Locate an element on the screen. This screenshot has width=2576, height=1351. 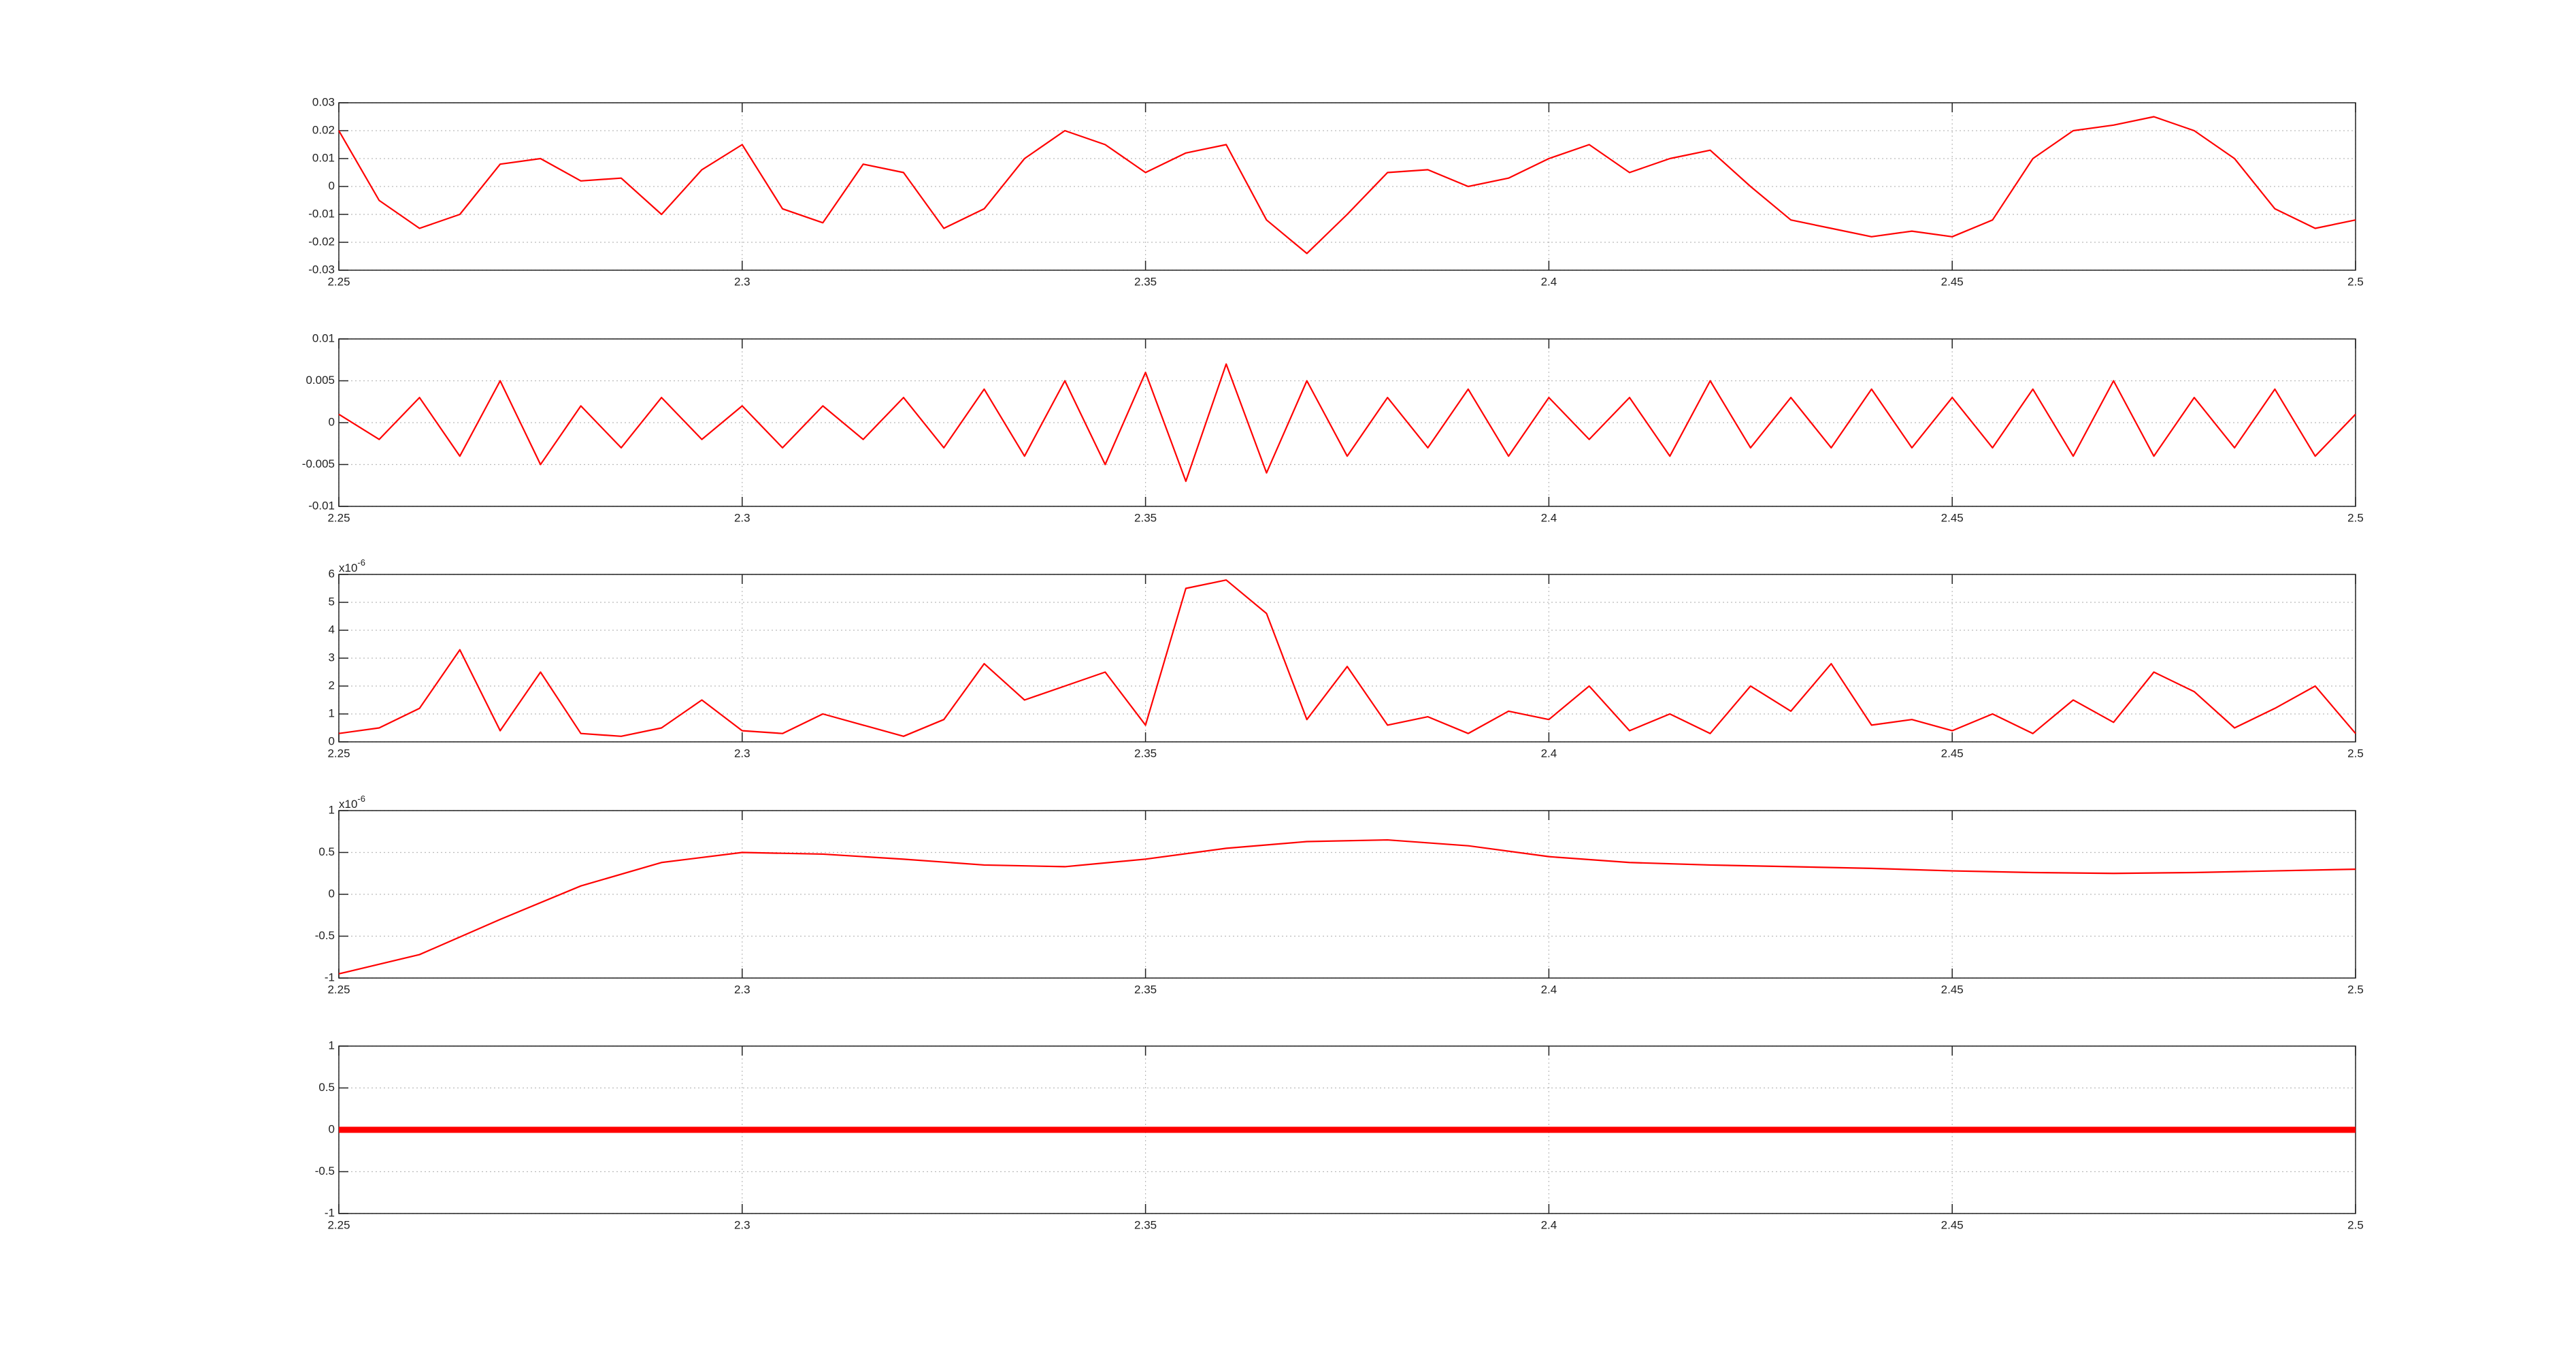
y-tick-label: 2 is located at coordinates (332, 685).